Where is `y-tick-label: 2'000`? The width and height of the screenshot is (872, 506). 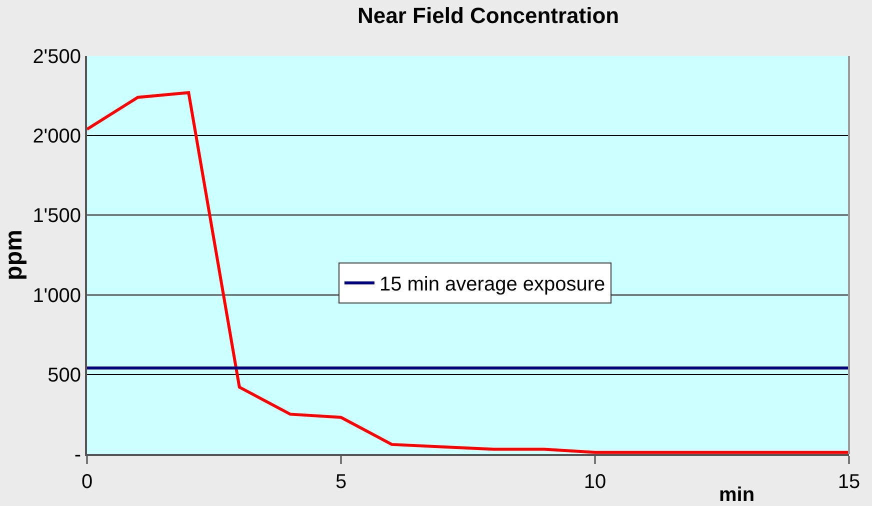 y-tick-label: 2'000 is located at coordinates (56, 137).